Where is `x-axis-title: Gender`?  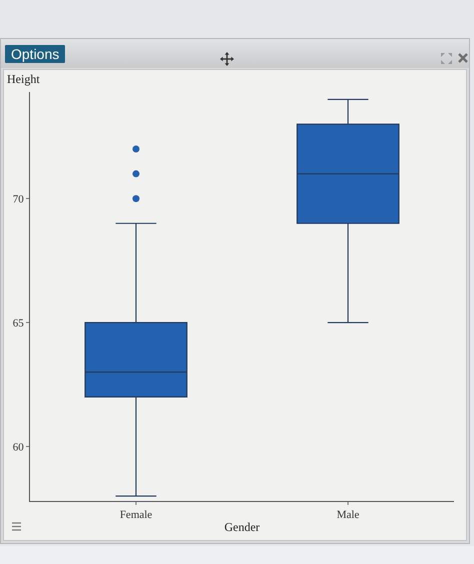
x-axis-title: Gender is located at coordinates (242, 527).